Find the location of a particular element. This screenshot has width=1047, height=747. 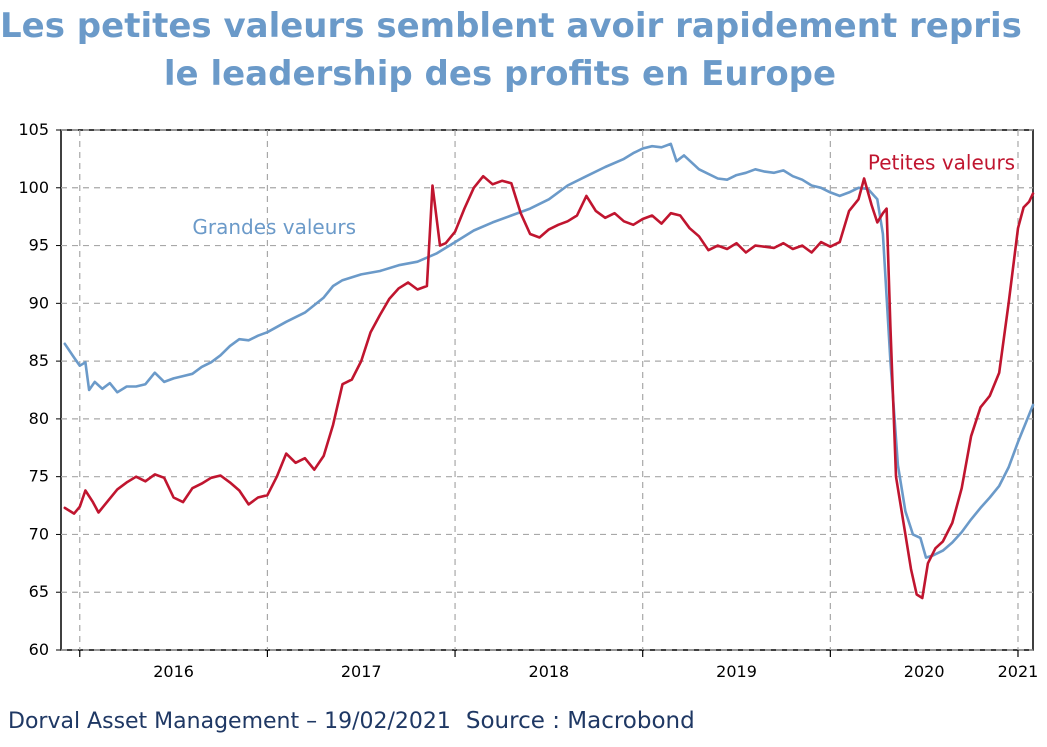

series-label-1: Grandes valeurs is located at coordinates (274, 227).